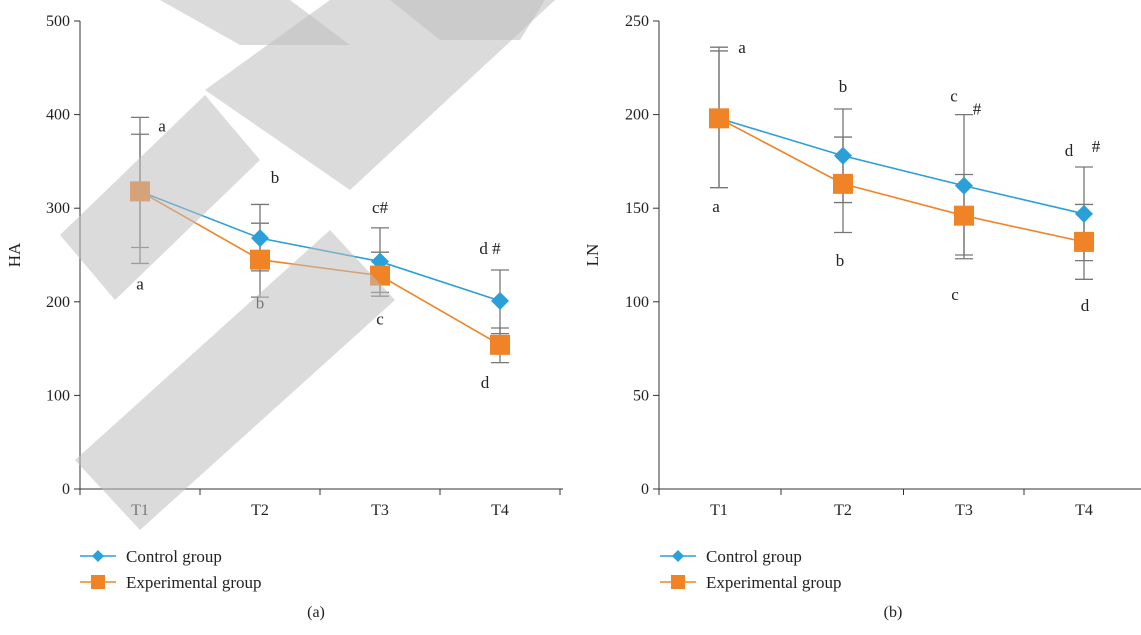 The height and width of the screenshot is (635, 1141). Describe the element at coordinates (893, 612) in the screenshot. I see `panel-label: (b)` at that location.